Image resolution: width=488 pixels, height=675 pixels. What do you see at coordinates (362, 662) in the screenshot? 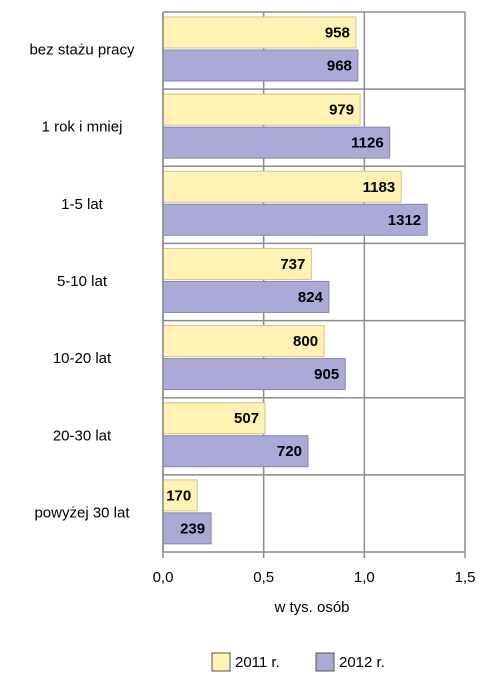
I see `legend-label: 2012 r.` at bounding box center [362, 662].